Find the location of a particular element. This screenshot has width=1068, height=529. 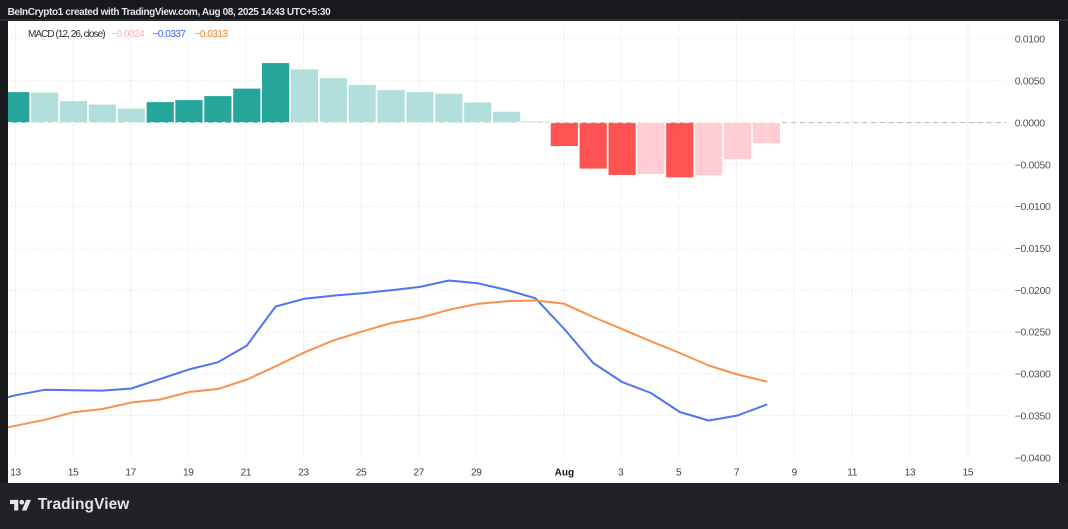

svg-text: −0.0300 is located at coordinates (1033, 375).